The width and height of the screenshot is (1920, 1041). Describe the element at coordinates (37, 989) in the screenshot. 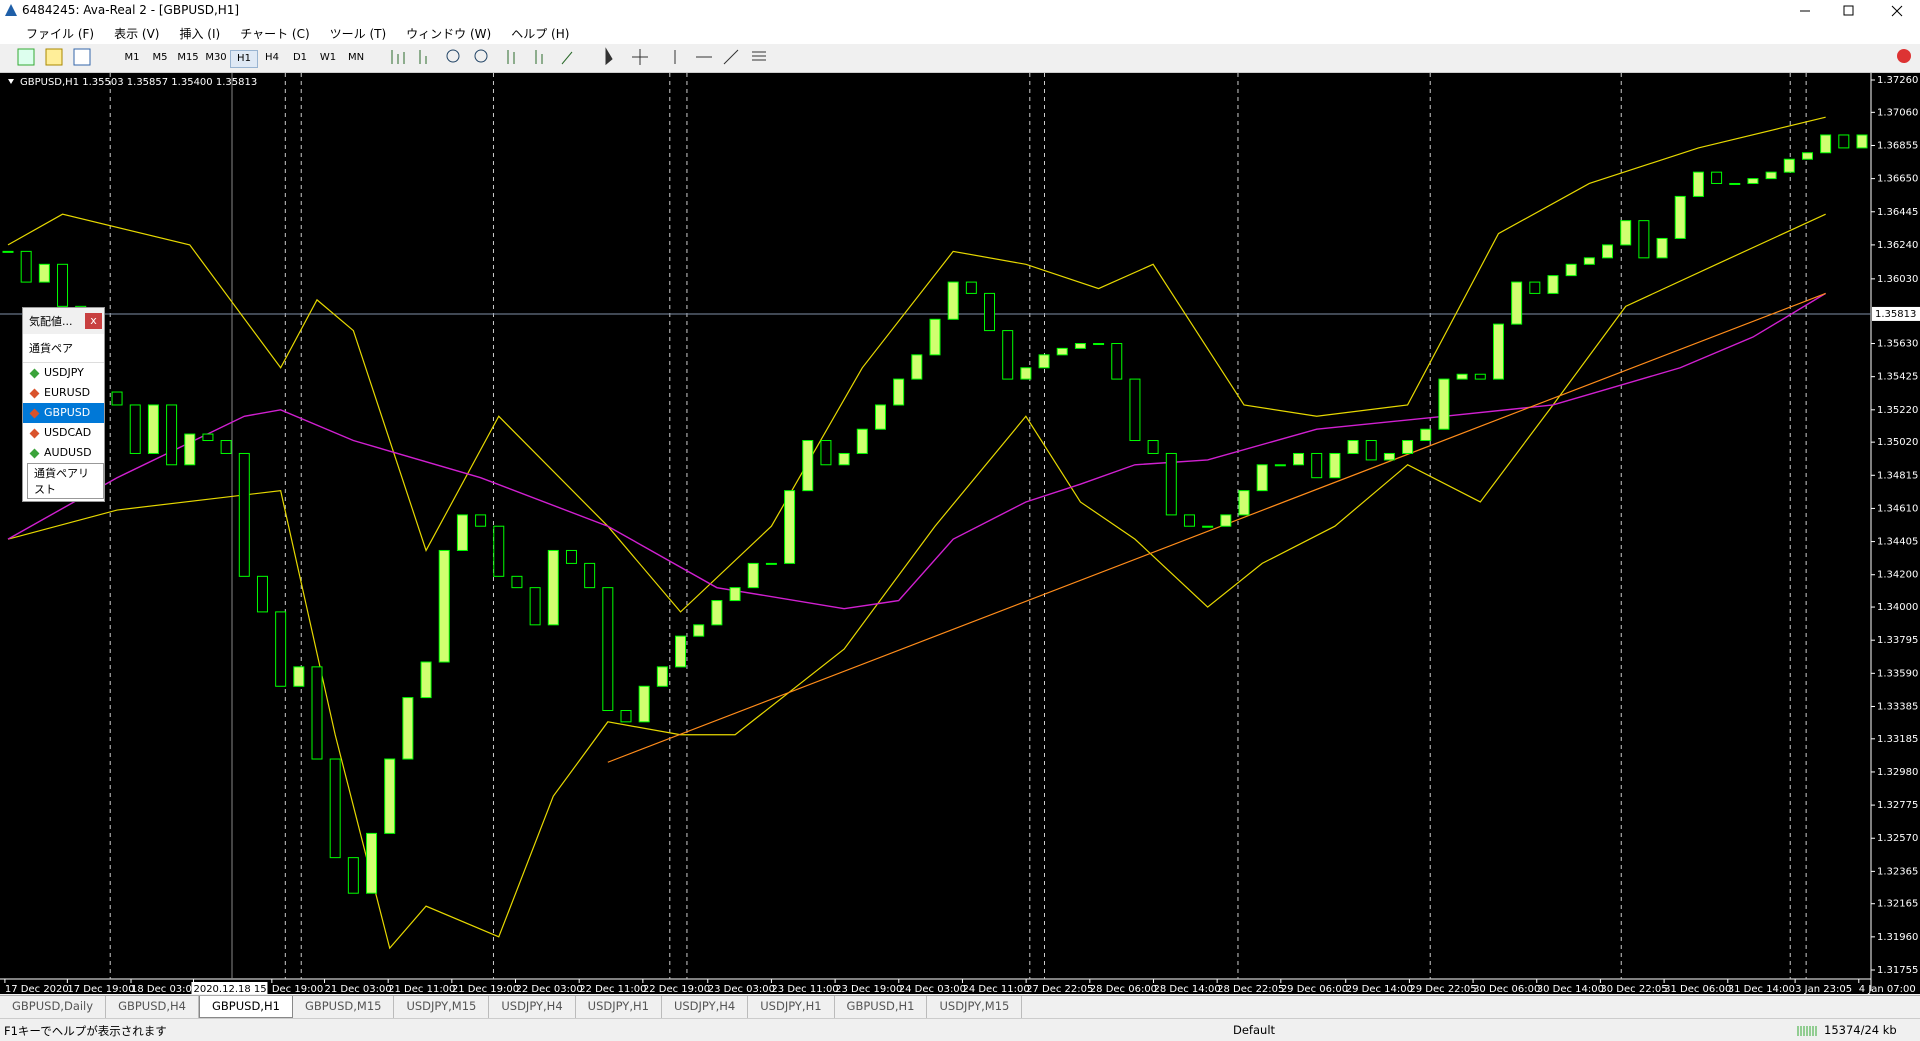

I see `x-tick-label: 17 Dec 2020` at that location.